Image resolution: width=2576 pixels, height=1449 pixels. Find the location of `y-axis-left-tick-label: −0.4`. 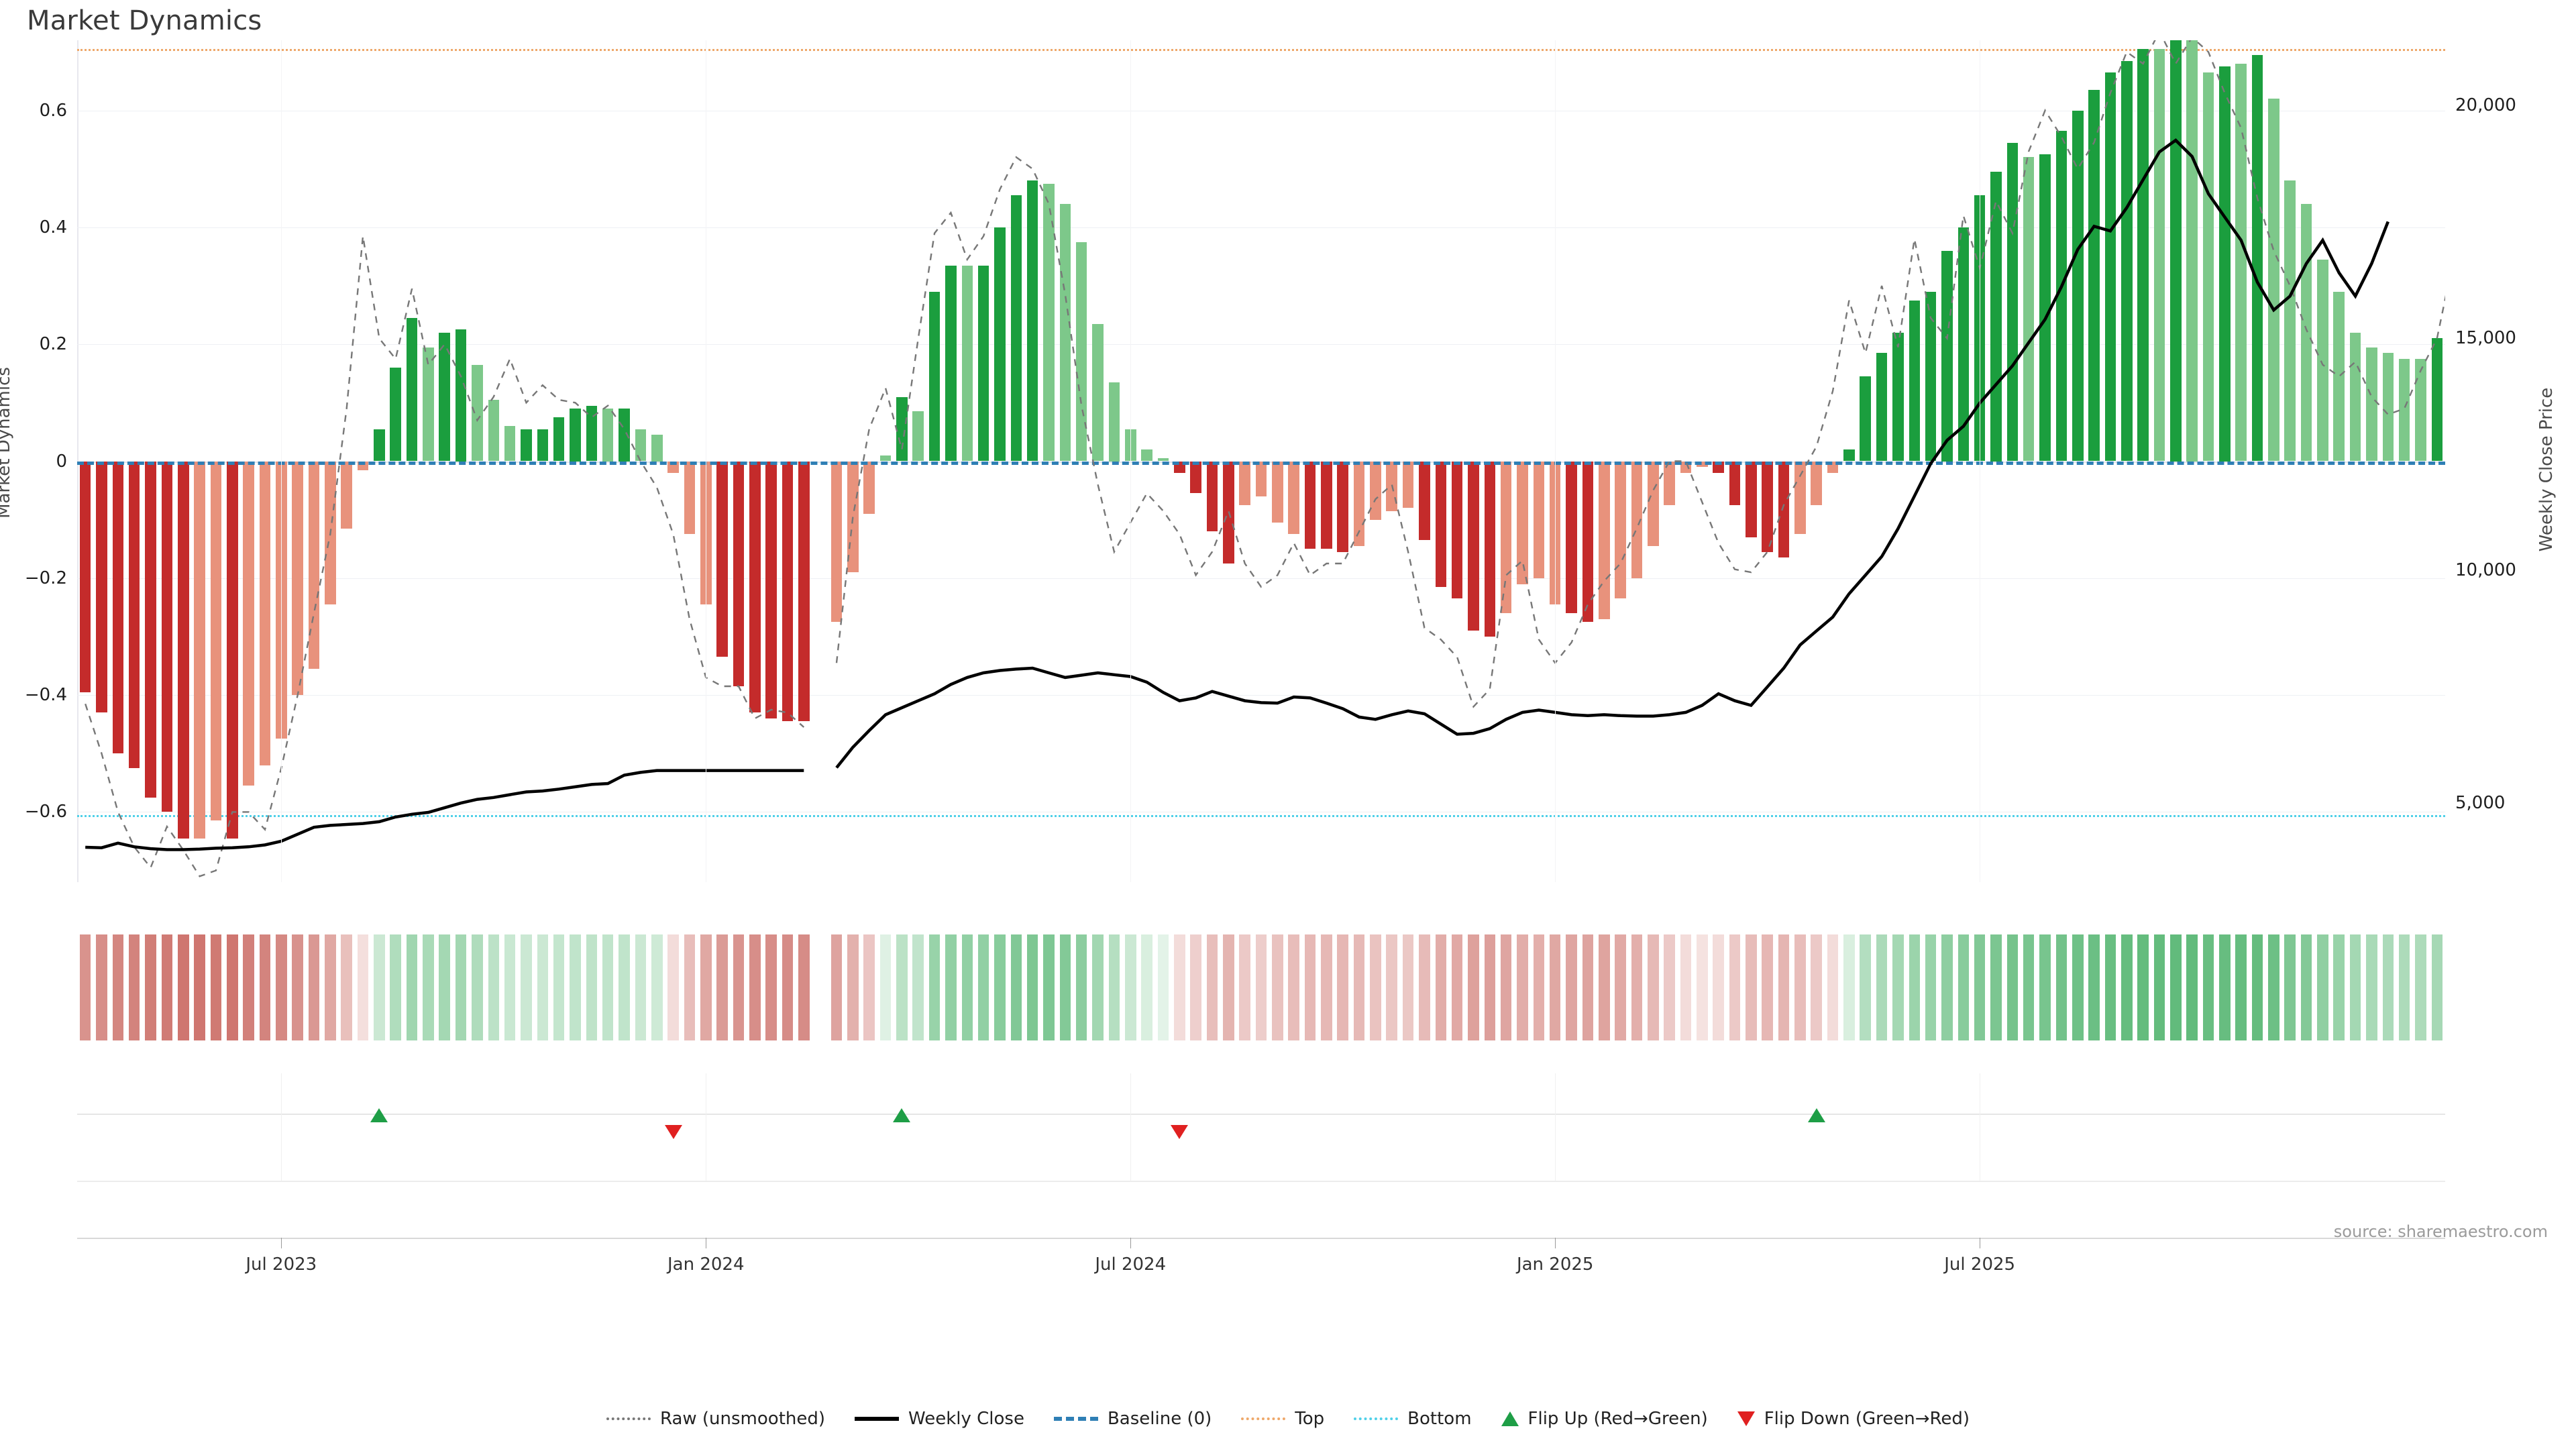

y-axis-left-tick-label: −0.4 is located at coordinates (45, 695).